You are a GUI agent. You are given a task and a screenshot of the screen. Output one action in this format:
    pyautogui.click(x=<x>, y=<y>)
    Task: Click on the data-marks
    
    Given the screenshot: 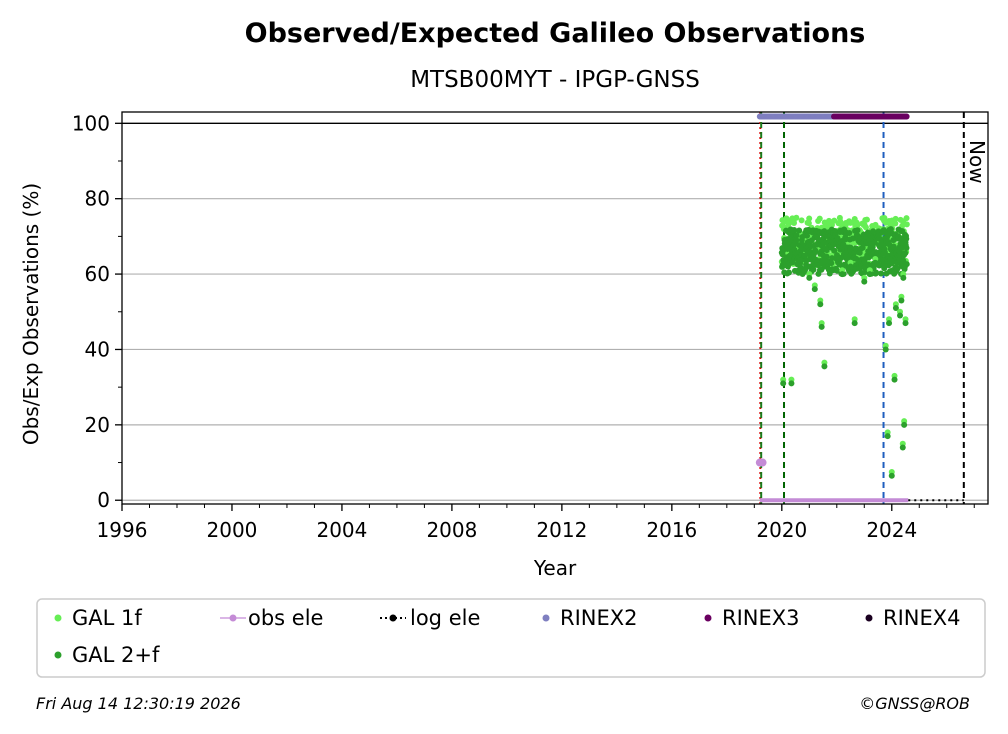 What is the action you would take?
    pyautogui.click(x=859, y=308)
    